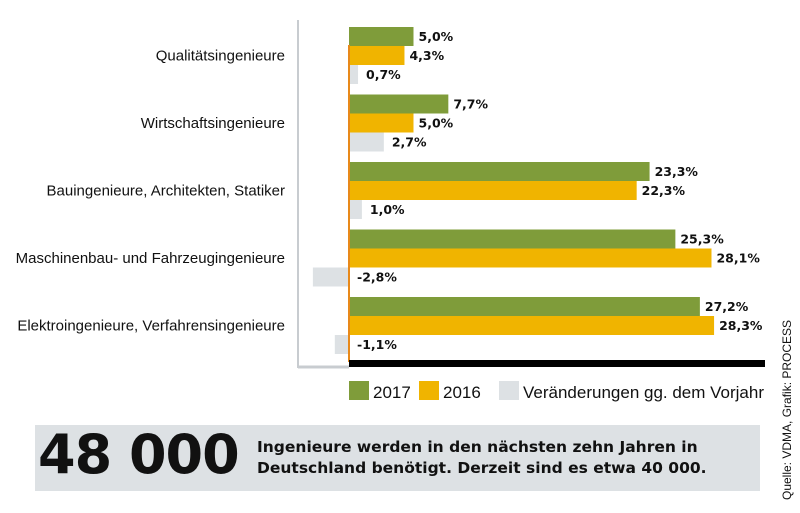 This screenshot has width=800, height=513. Describe the element at coordinates (213, 123) in the screenshot. I see `category-label: Wirtschaftsingenieure` at that location.